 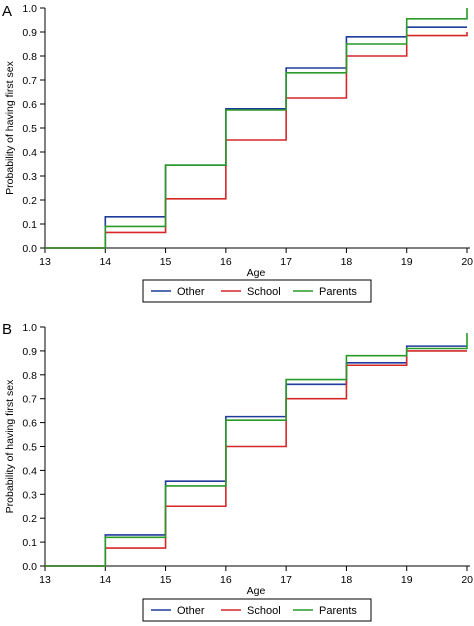 I want to click on panel-label: B, so click(x=7, y=329).